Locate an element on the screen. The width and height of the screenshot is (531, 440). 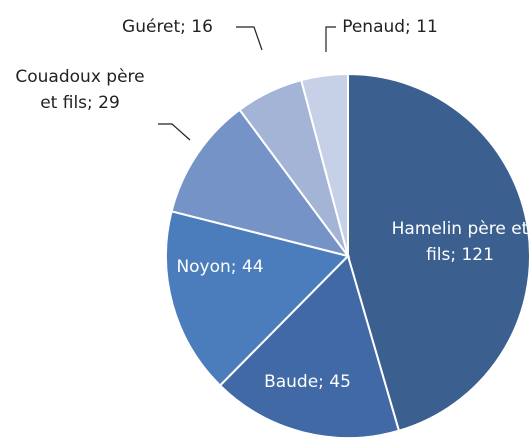
data-label: Baude; 45 is located at coordinates (307, 382).